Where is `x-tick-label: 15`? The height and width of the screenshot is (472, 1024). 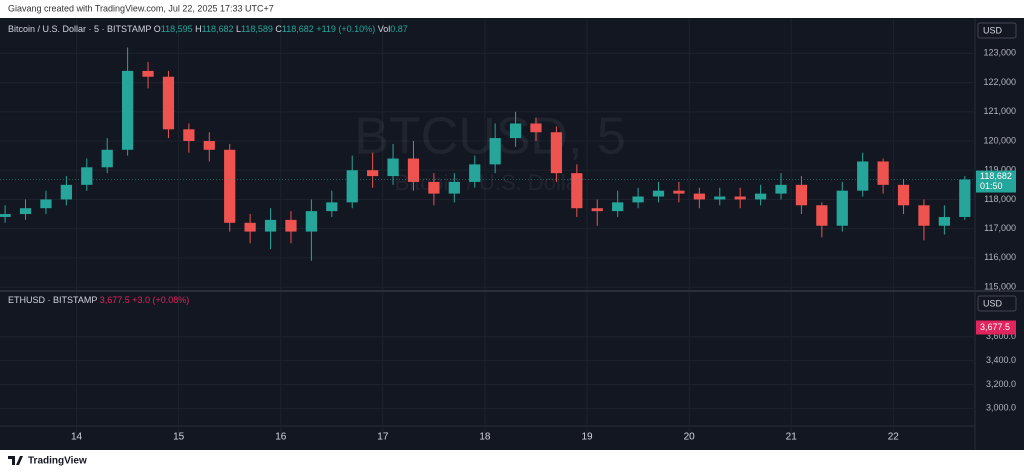 x-tick-label: 15 is located at coordinates (179, 437).